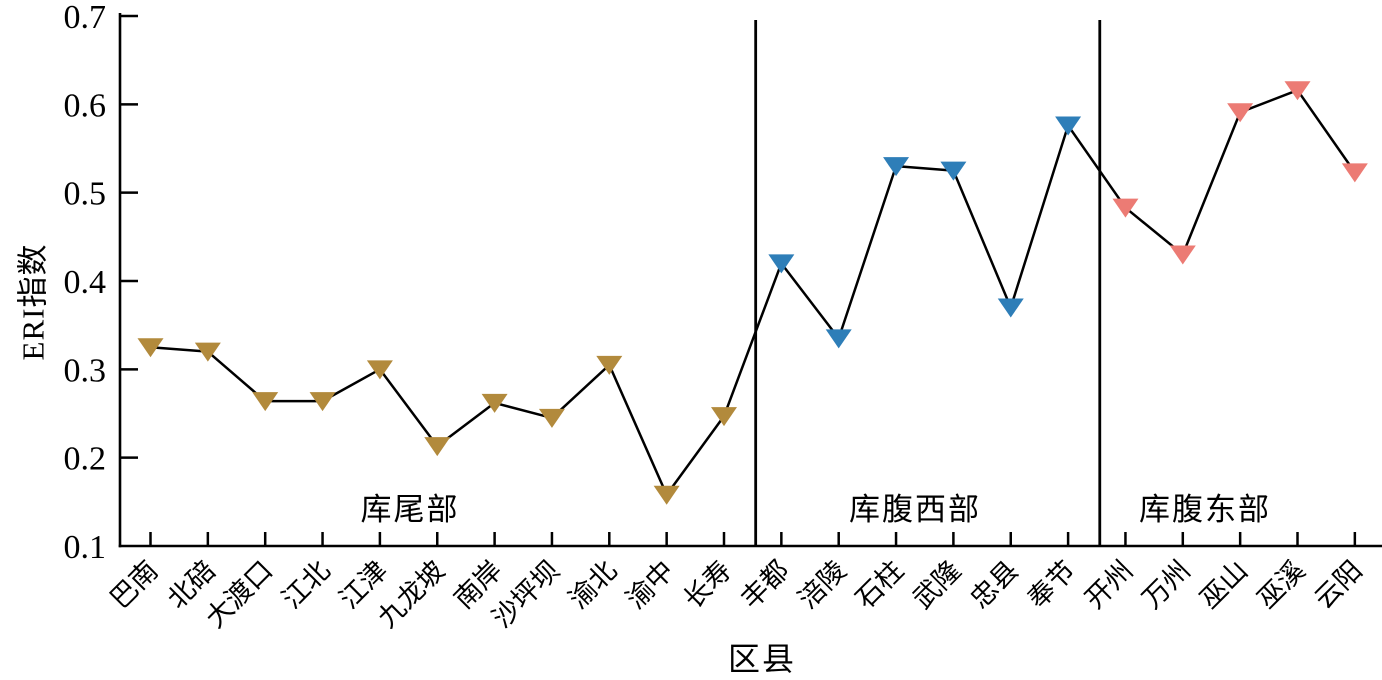 This screenshot has width=1382, height=680. Describe the element at coordinates (85, 370) in the screenshot. I see `y-tick-label: 0.3` at that location.